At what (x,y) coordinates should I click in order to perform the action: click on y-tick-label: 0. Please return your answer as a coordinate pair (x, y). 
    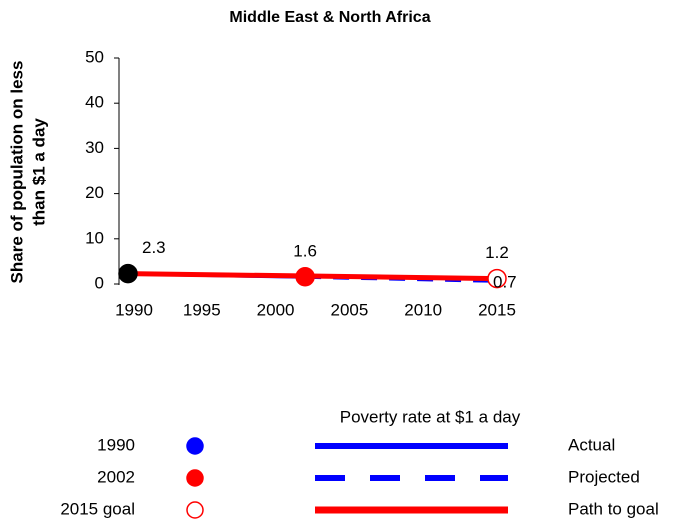
    Looking at the image, I should click on (99, 282).